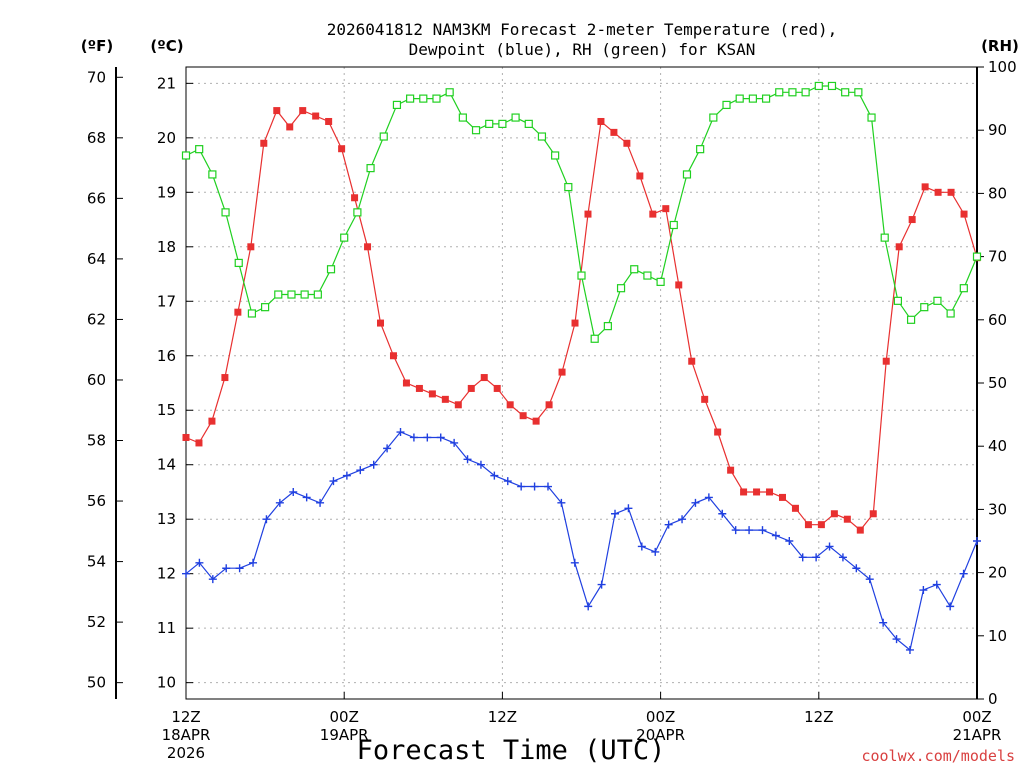 The height and width of the screenshot is (768, 1024). What do you see at coordinates (96, 138) in the screenshot?
I see `fahrenheit-tick-label-9: 68` at bounding box center [96, 138].